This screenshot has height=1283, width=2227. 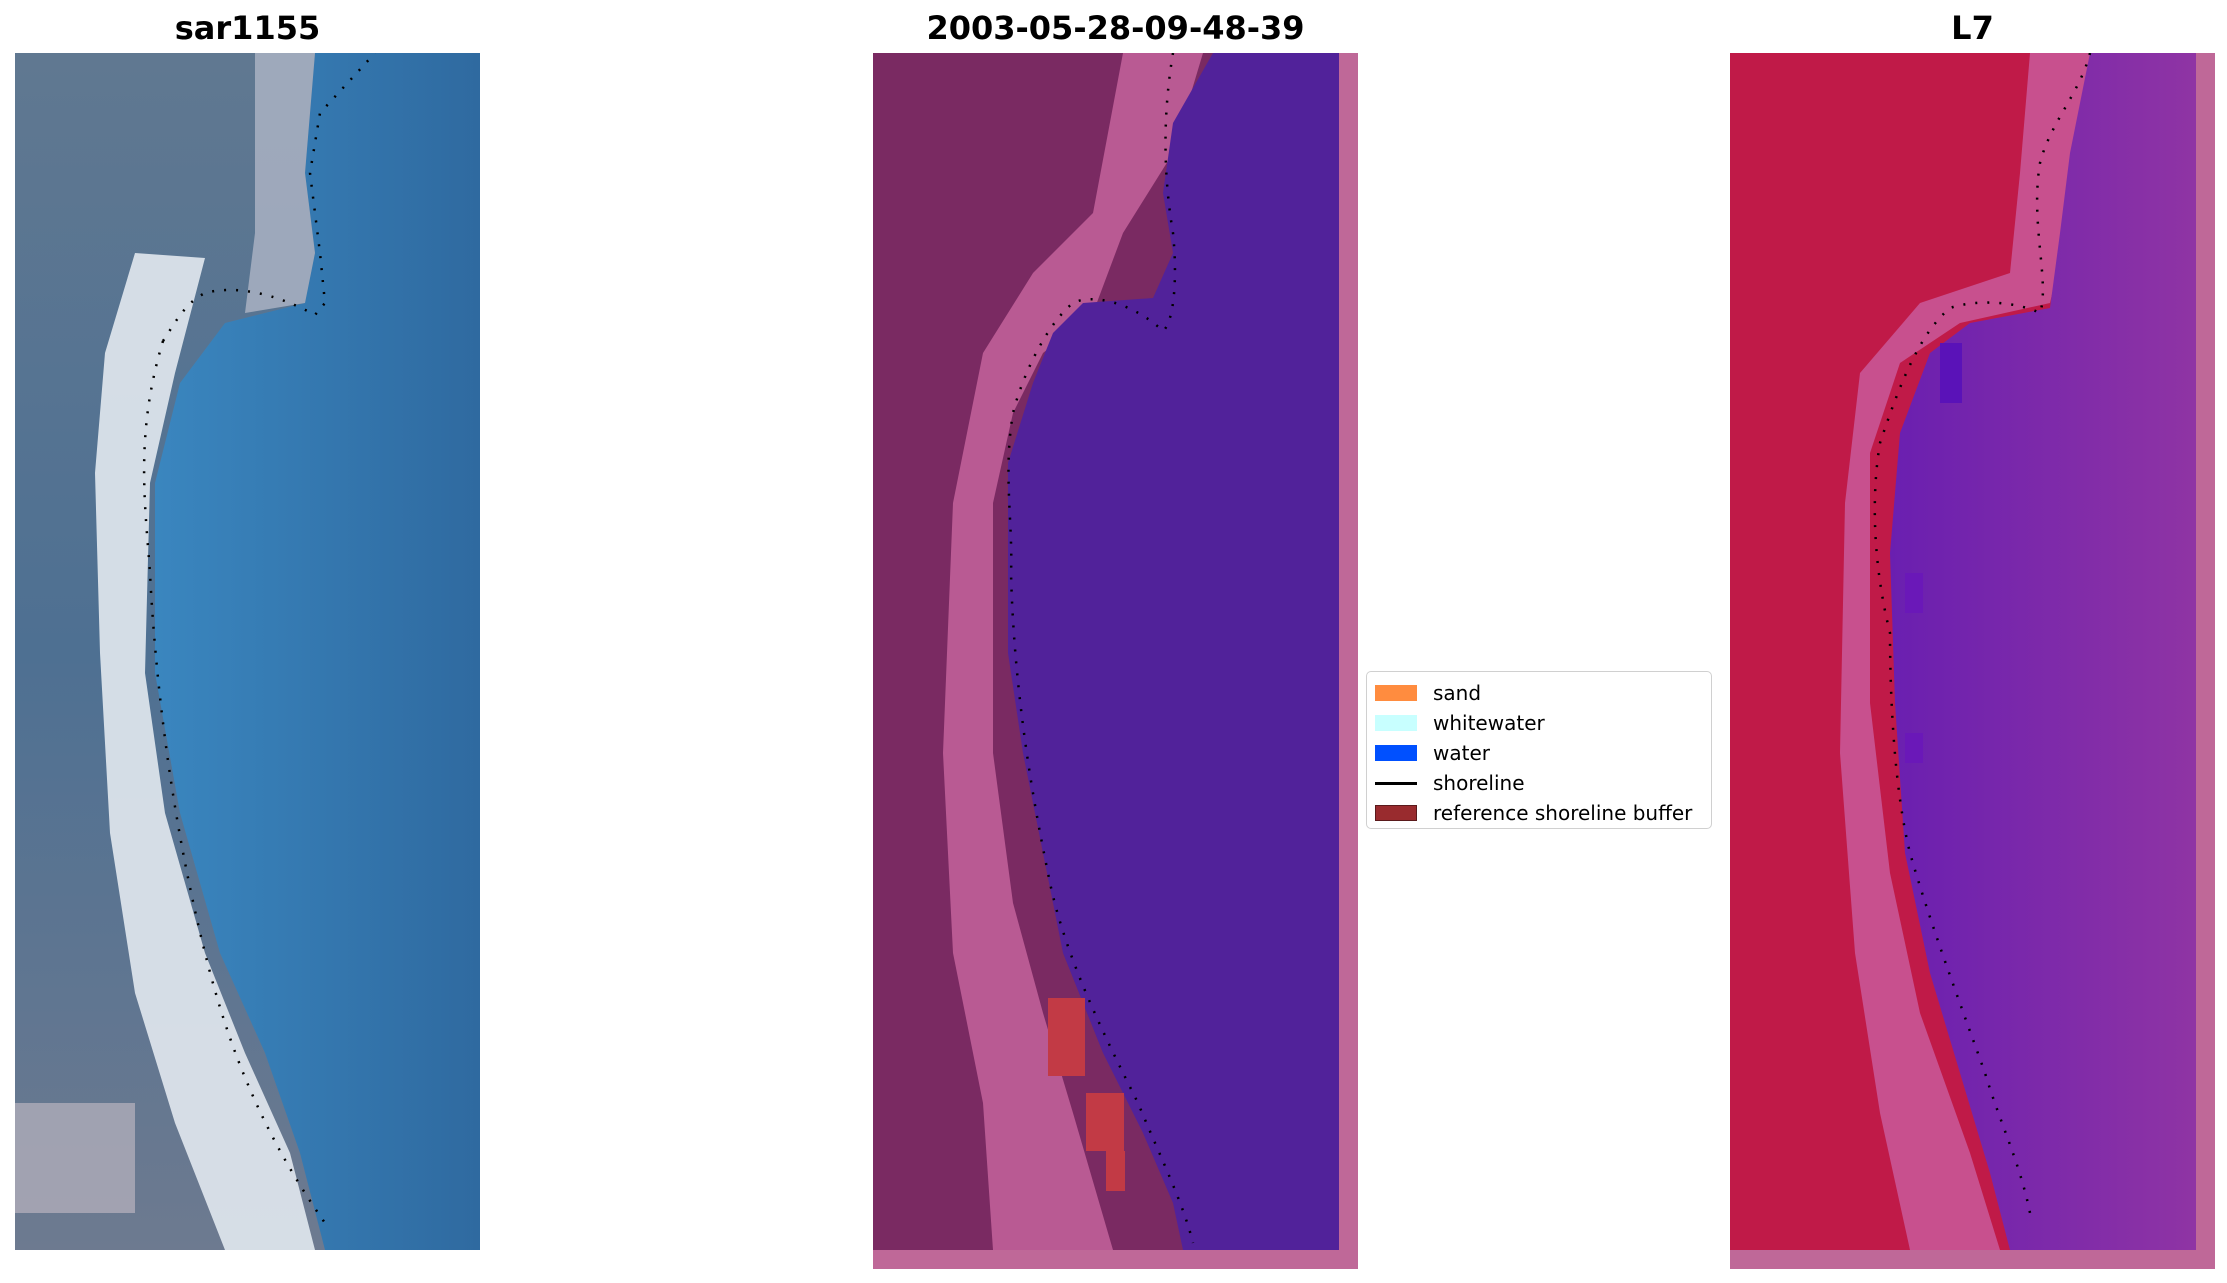 I want to click on sand-swatch, so click(x=1396, y=693).